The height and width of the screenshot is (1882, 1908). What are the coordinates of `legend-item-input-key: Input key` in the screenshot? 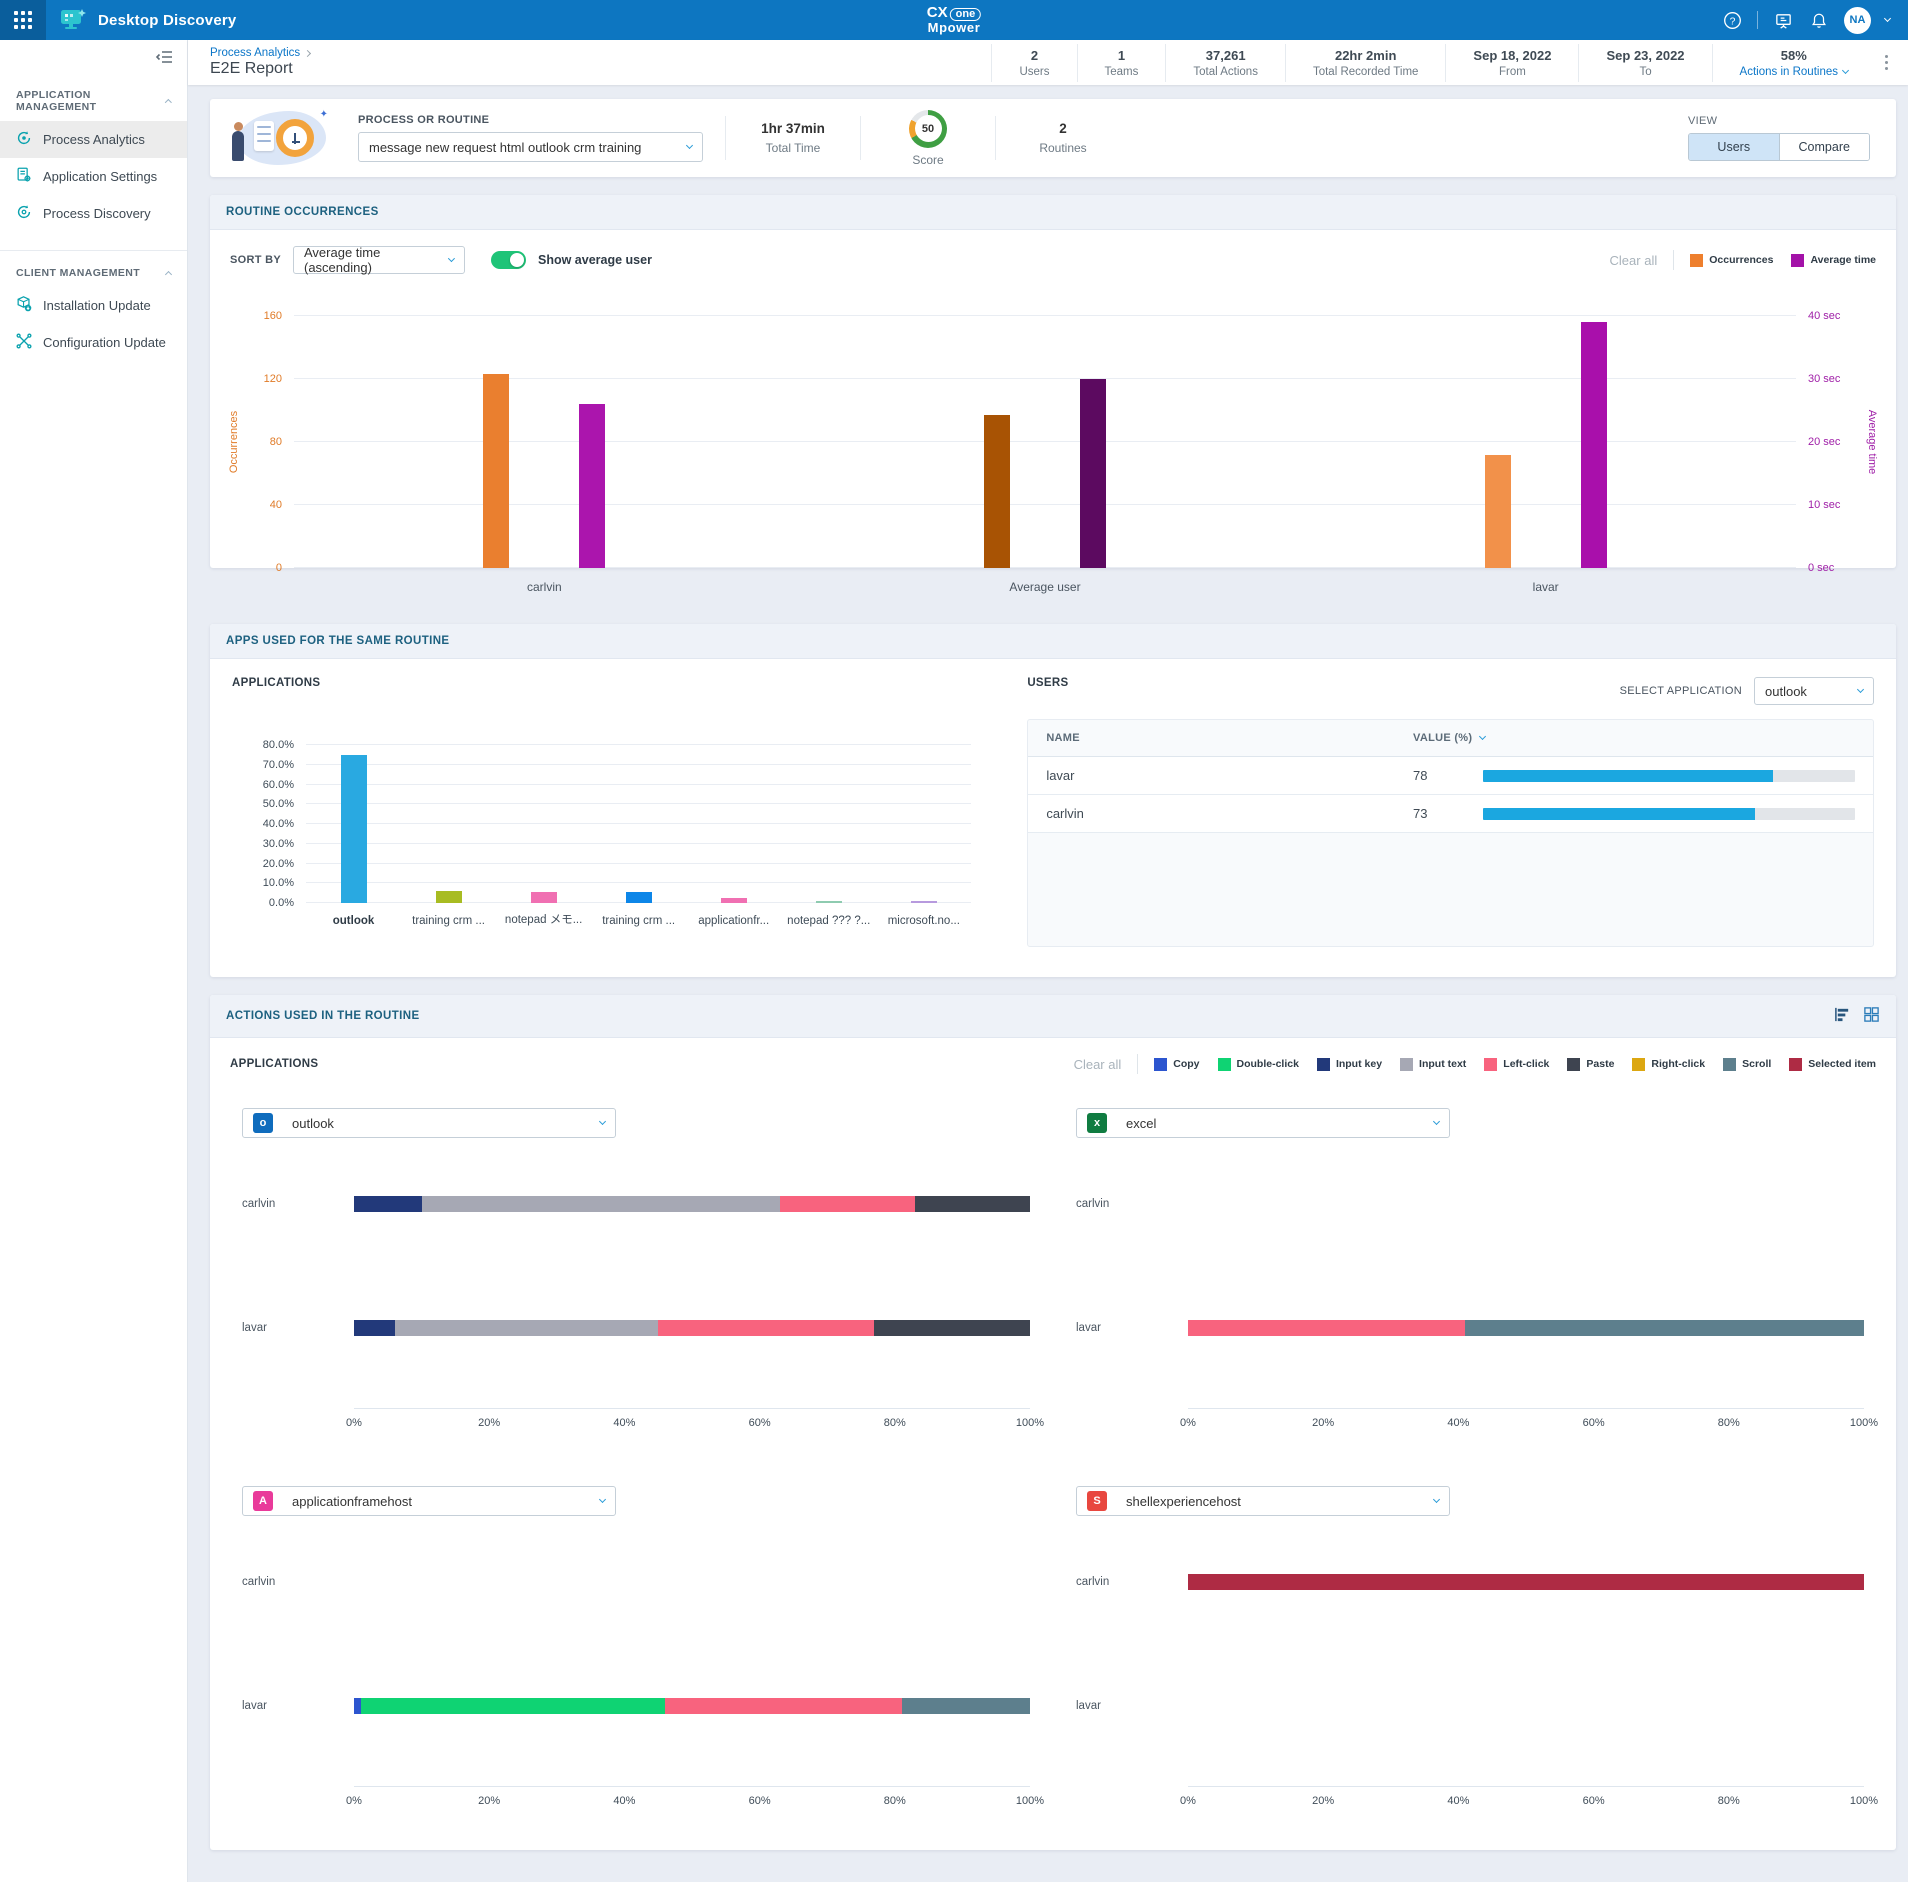 It's located at (1349, 1064).